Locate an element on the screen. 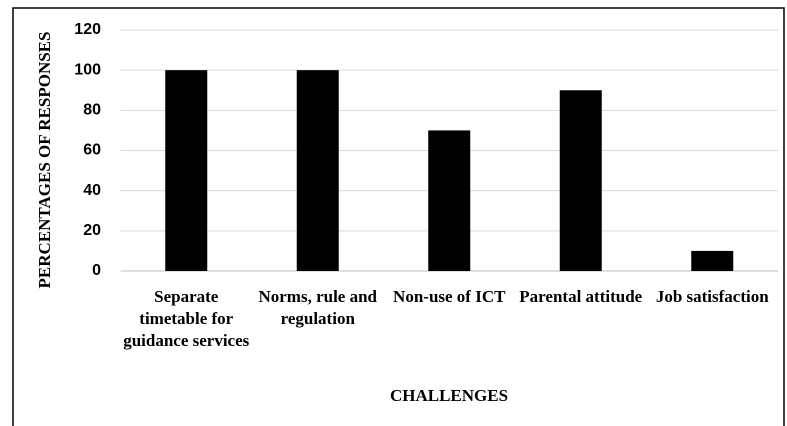 The height and width of the screenshot is (426, 787). y-tick-label: 120 is located at coordinates (87, 29).